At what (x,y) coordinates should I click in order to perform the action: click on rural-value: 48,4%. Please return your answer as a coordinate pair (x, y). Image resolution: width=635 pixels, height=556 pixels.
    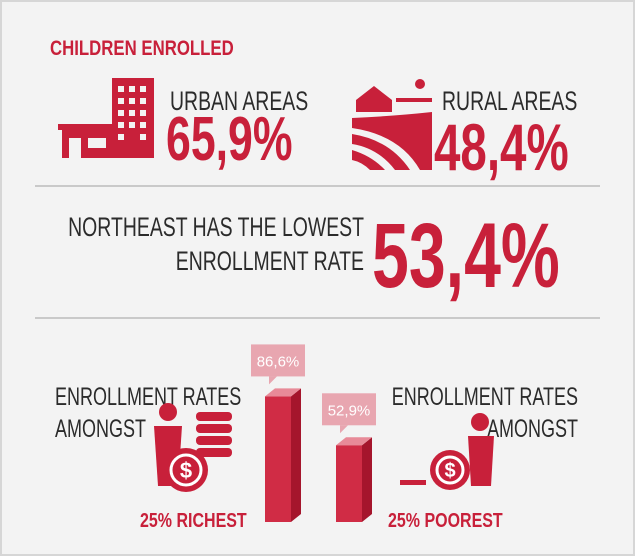
    Looking at the image, I should click on (501, 147).